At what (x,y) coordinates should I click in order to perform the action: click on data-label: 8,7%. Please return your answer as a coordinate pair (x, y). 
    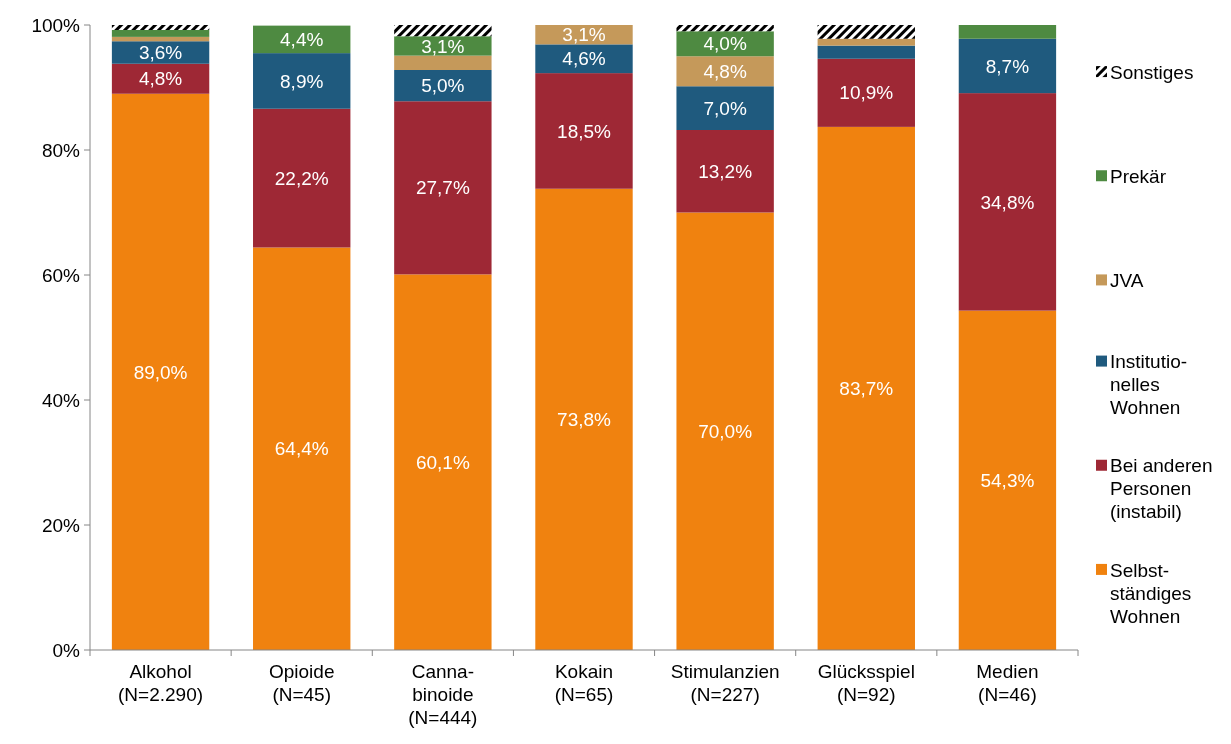
    Looking at the image, I should click on (1007, 66).